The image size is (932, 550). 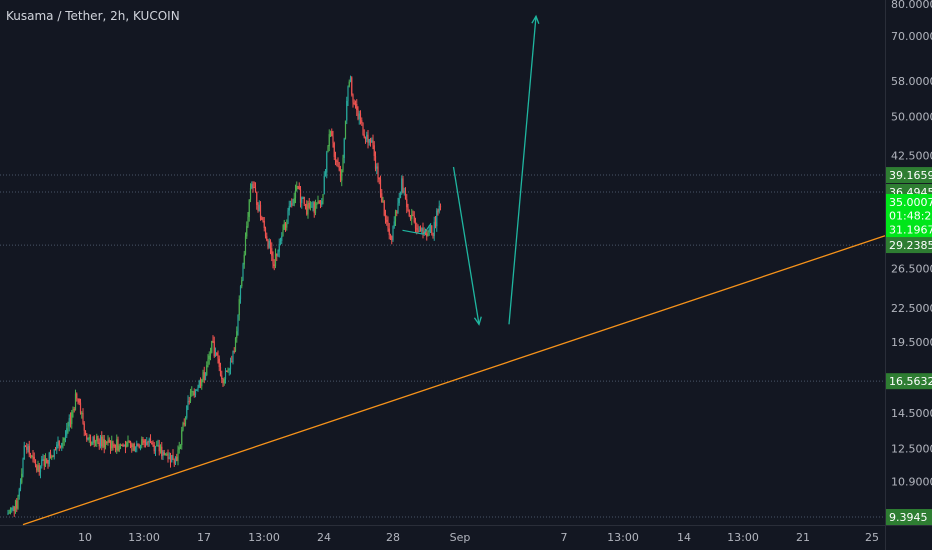 What do you see at coordinates (910, 230) in the screenshot?
I see `price-tag-label: 31.1967` at bounding box center [910, 230].